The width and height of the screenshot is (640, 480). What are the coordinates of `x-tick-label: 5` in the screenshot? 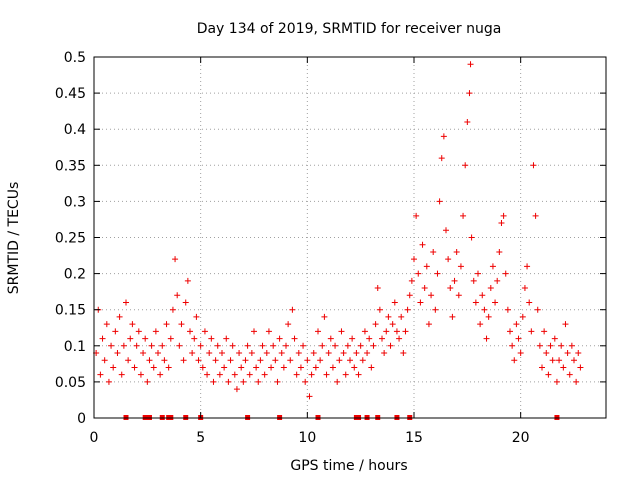 It's located at (200, 438).